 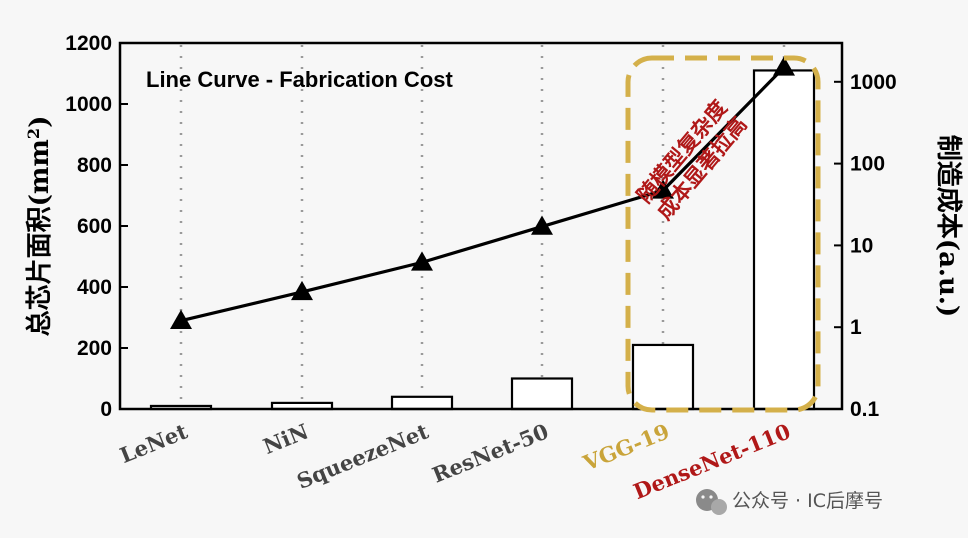 I want to click on highlight-box, so click(x=723, y=234).